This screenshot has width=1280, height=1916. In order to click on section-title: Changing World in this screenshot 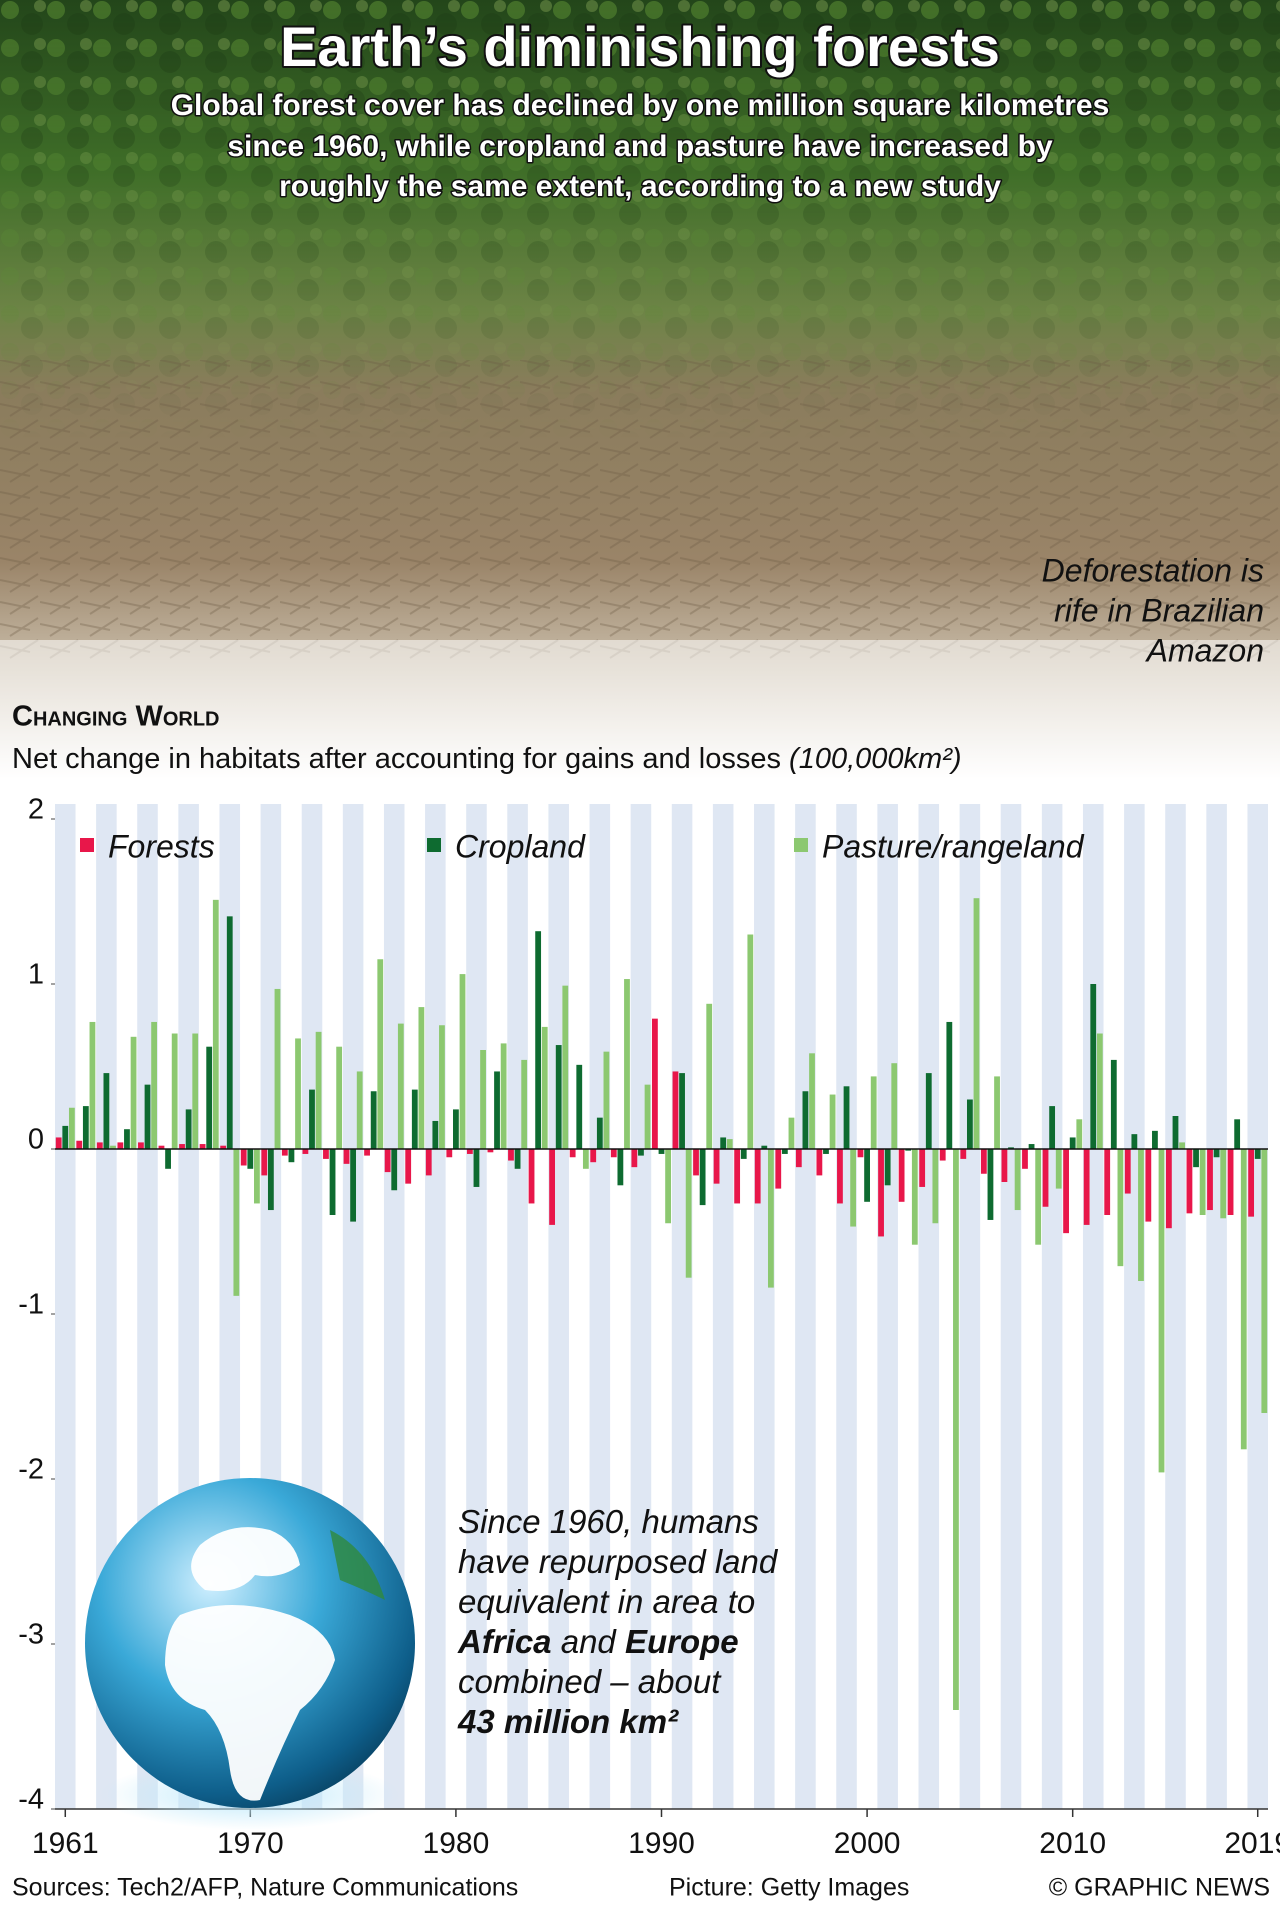, I will do `click(115, 717)`.